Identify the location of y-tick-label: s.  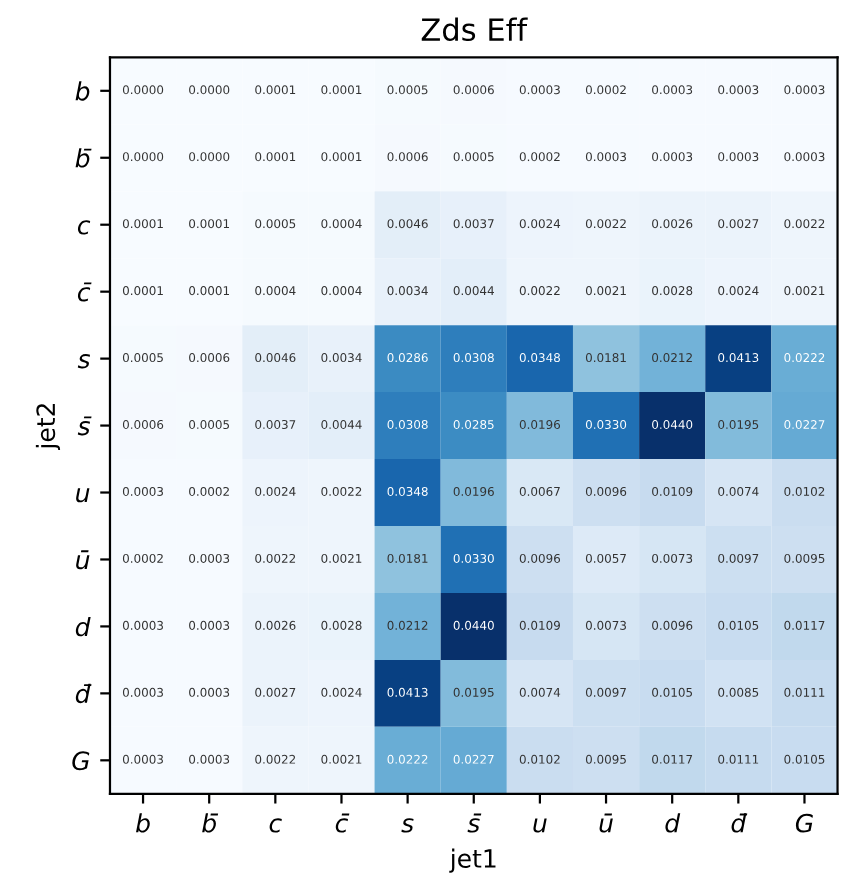
(84, 361).